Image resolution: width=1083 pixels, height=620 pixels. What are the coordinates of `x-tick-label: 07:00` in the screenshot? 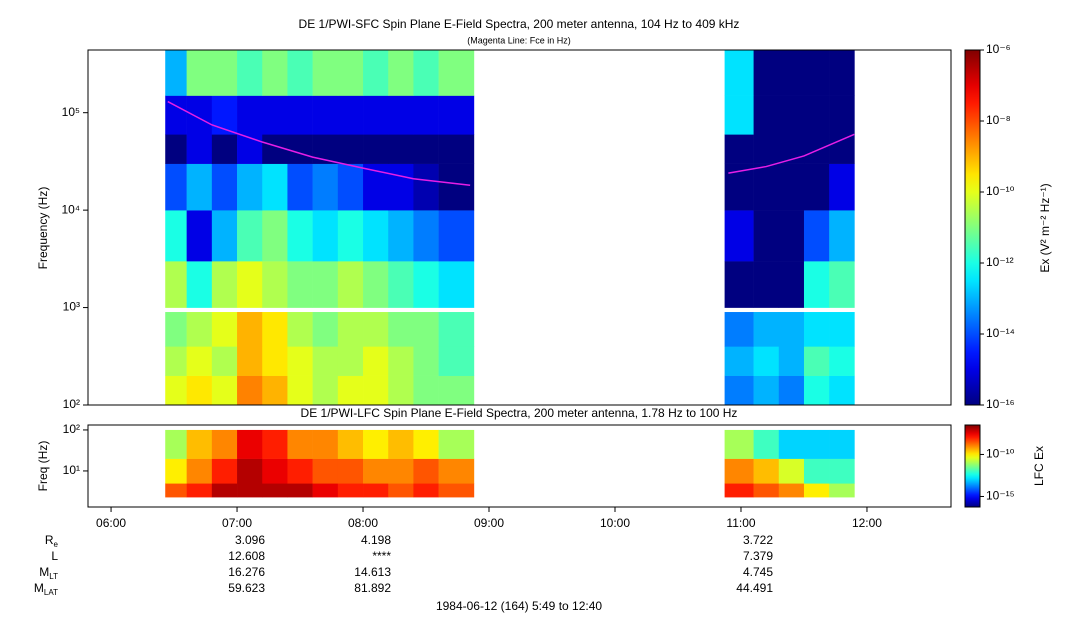 It's located at (237, 523).